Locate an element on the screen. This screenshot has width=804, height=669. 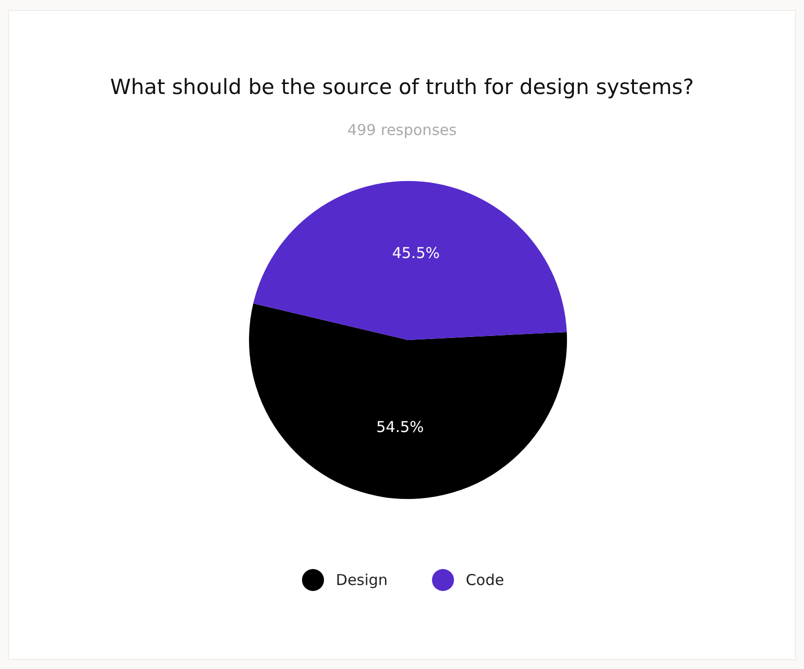
legend-label: Design is located at coordinates (362, 580).